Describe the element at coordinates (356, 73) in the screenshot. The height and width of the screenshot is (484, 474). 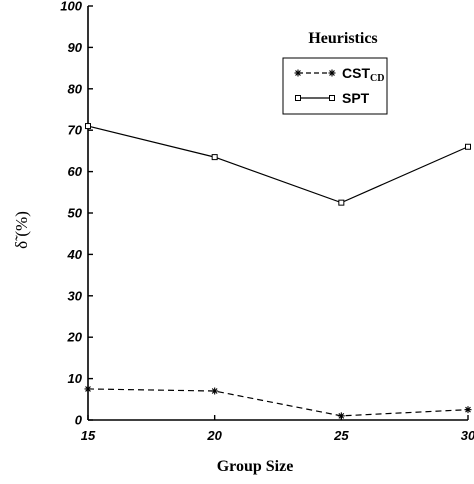
I see `legend-label-text: CST` at that location.